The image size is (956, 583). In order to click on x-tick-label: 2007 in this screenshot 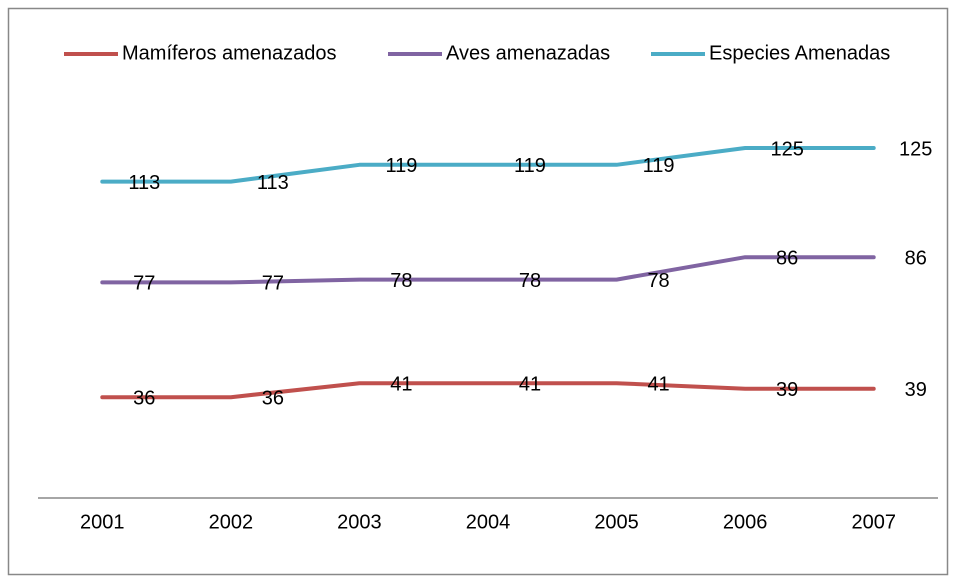, I will do `click(873, 522)`.